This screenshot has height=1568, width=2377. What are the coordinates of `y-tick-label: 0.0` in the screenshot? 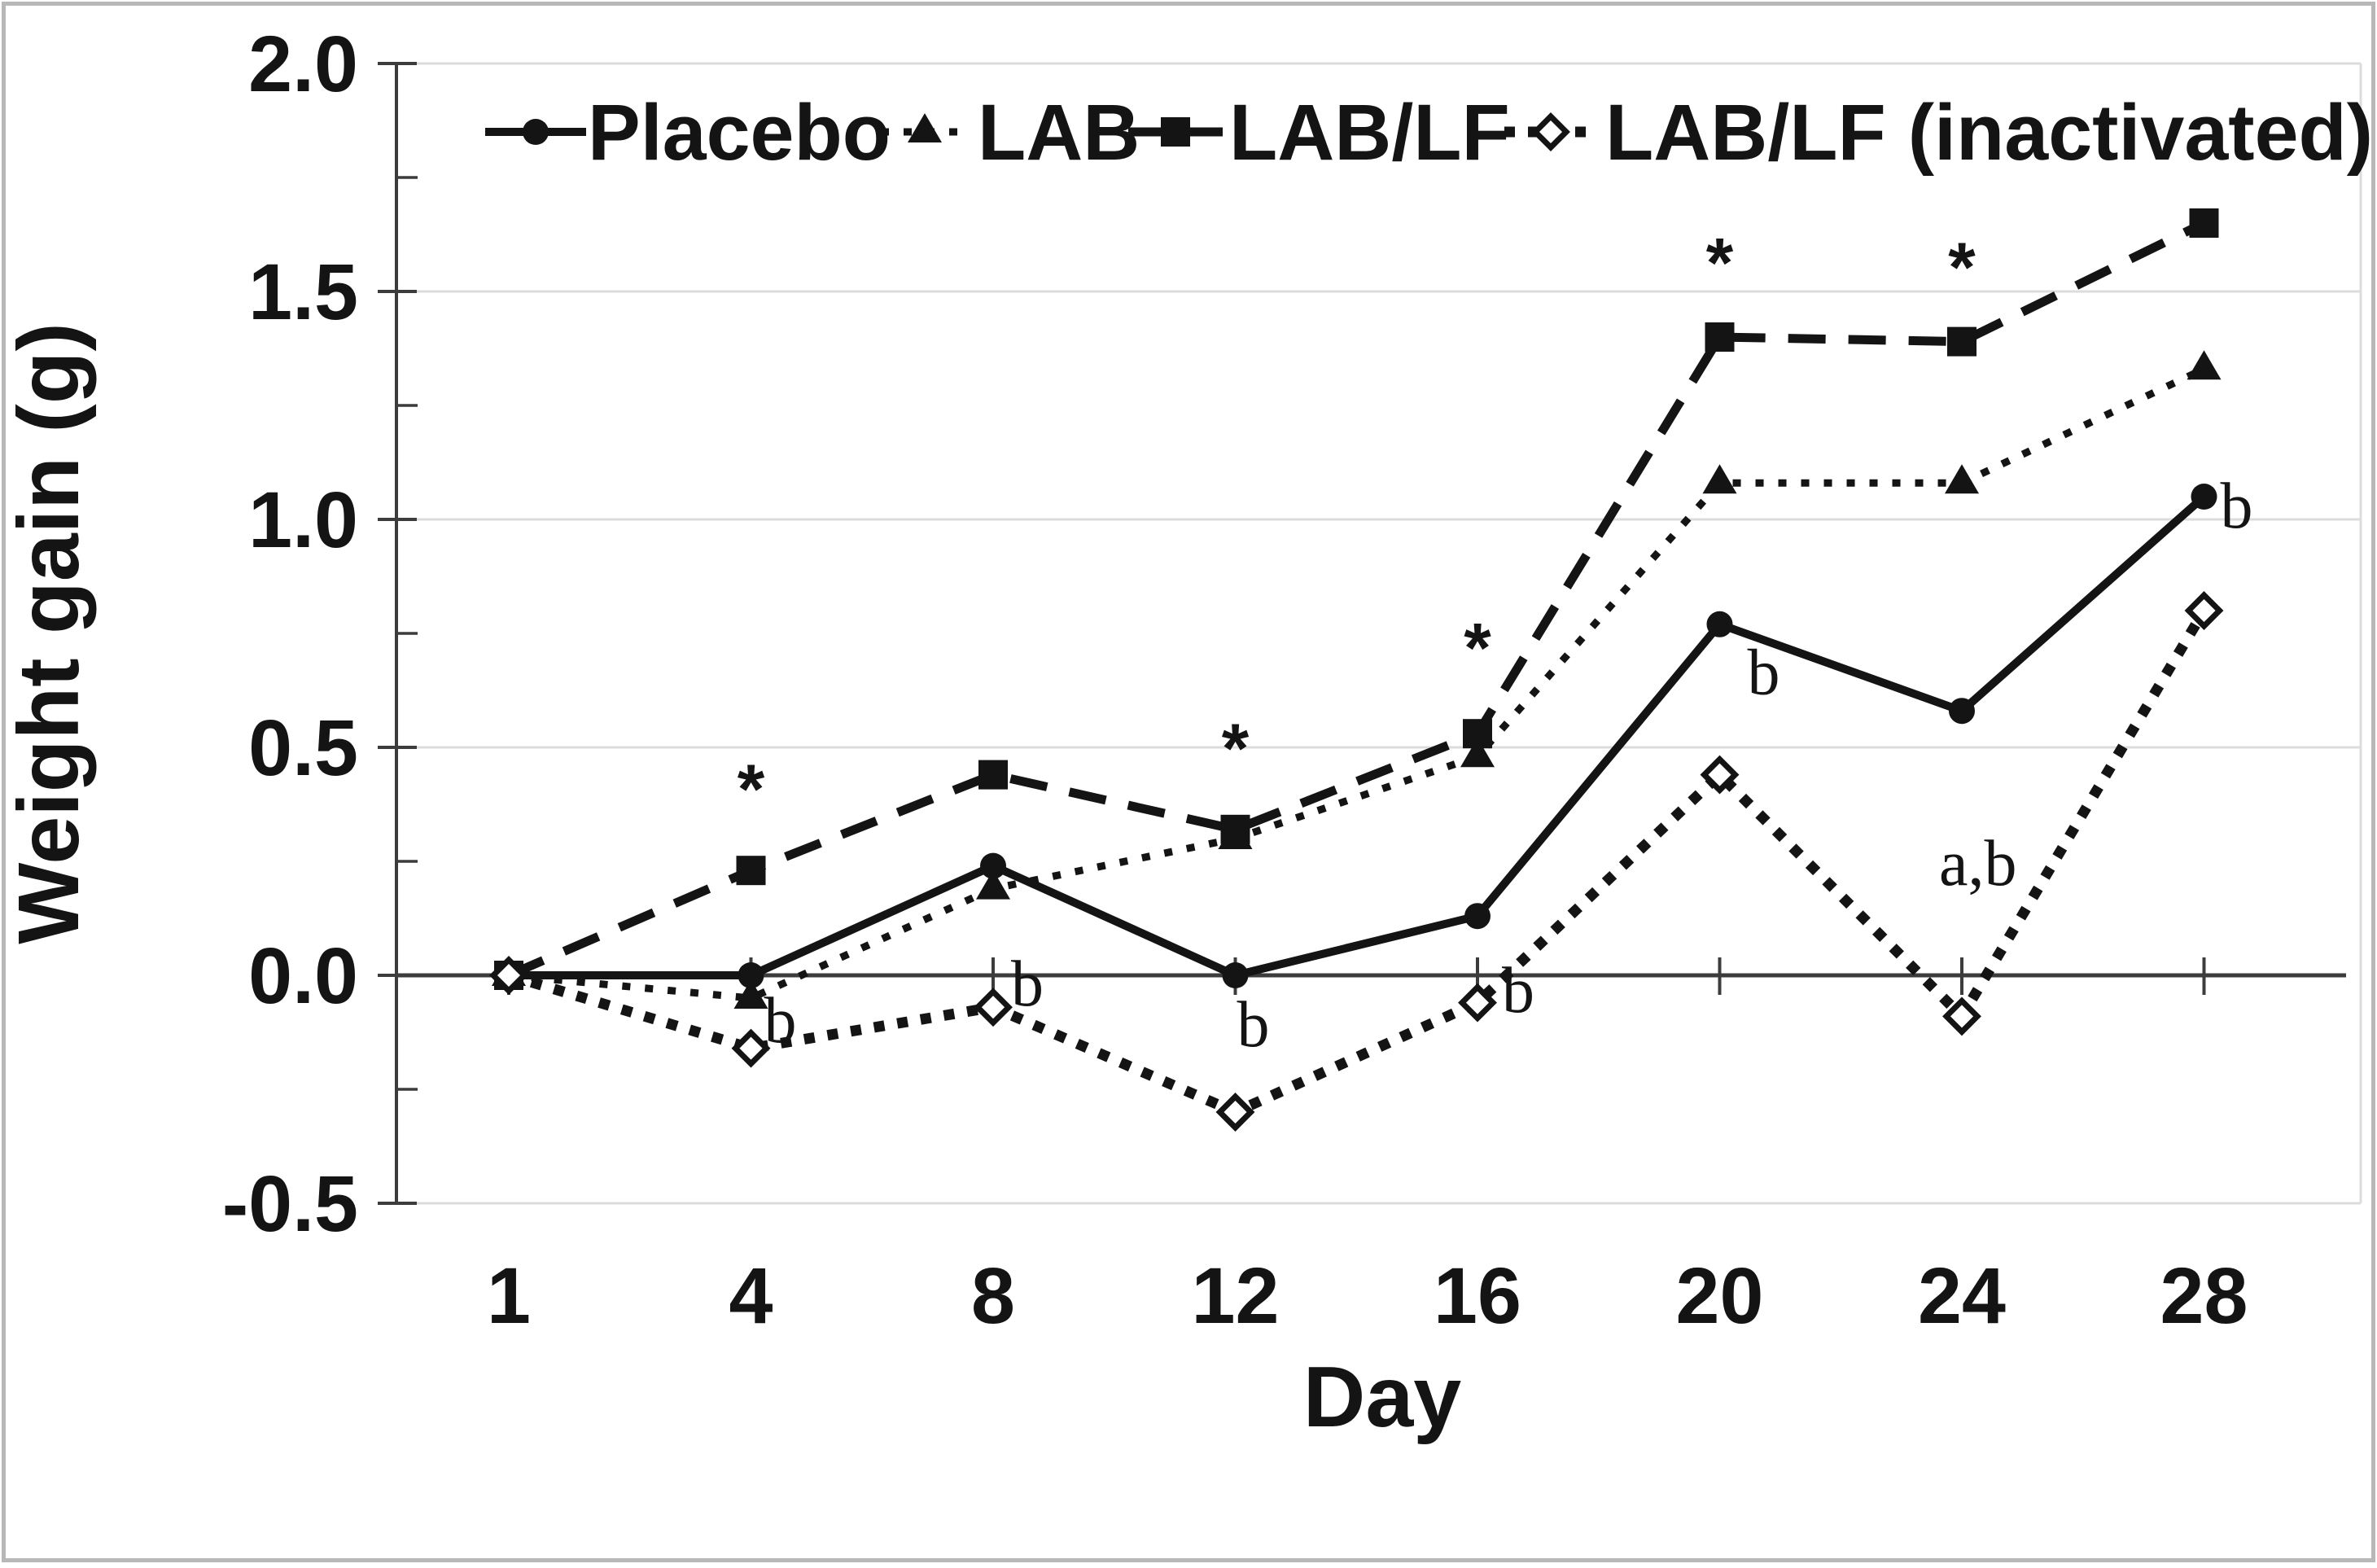 It's located at (303, 976).